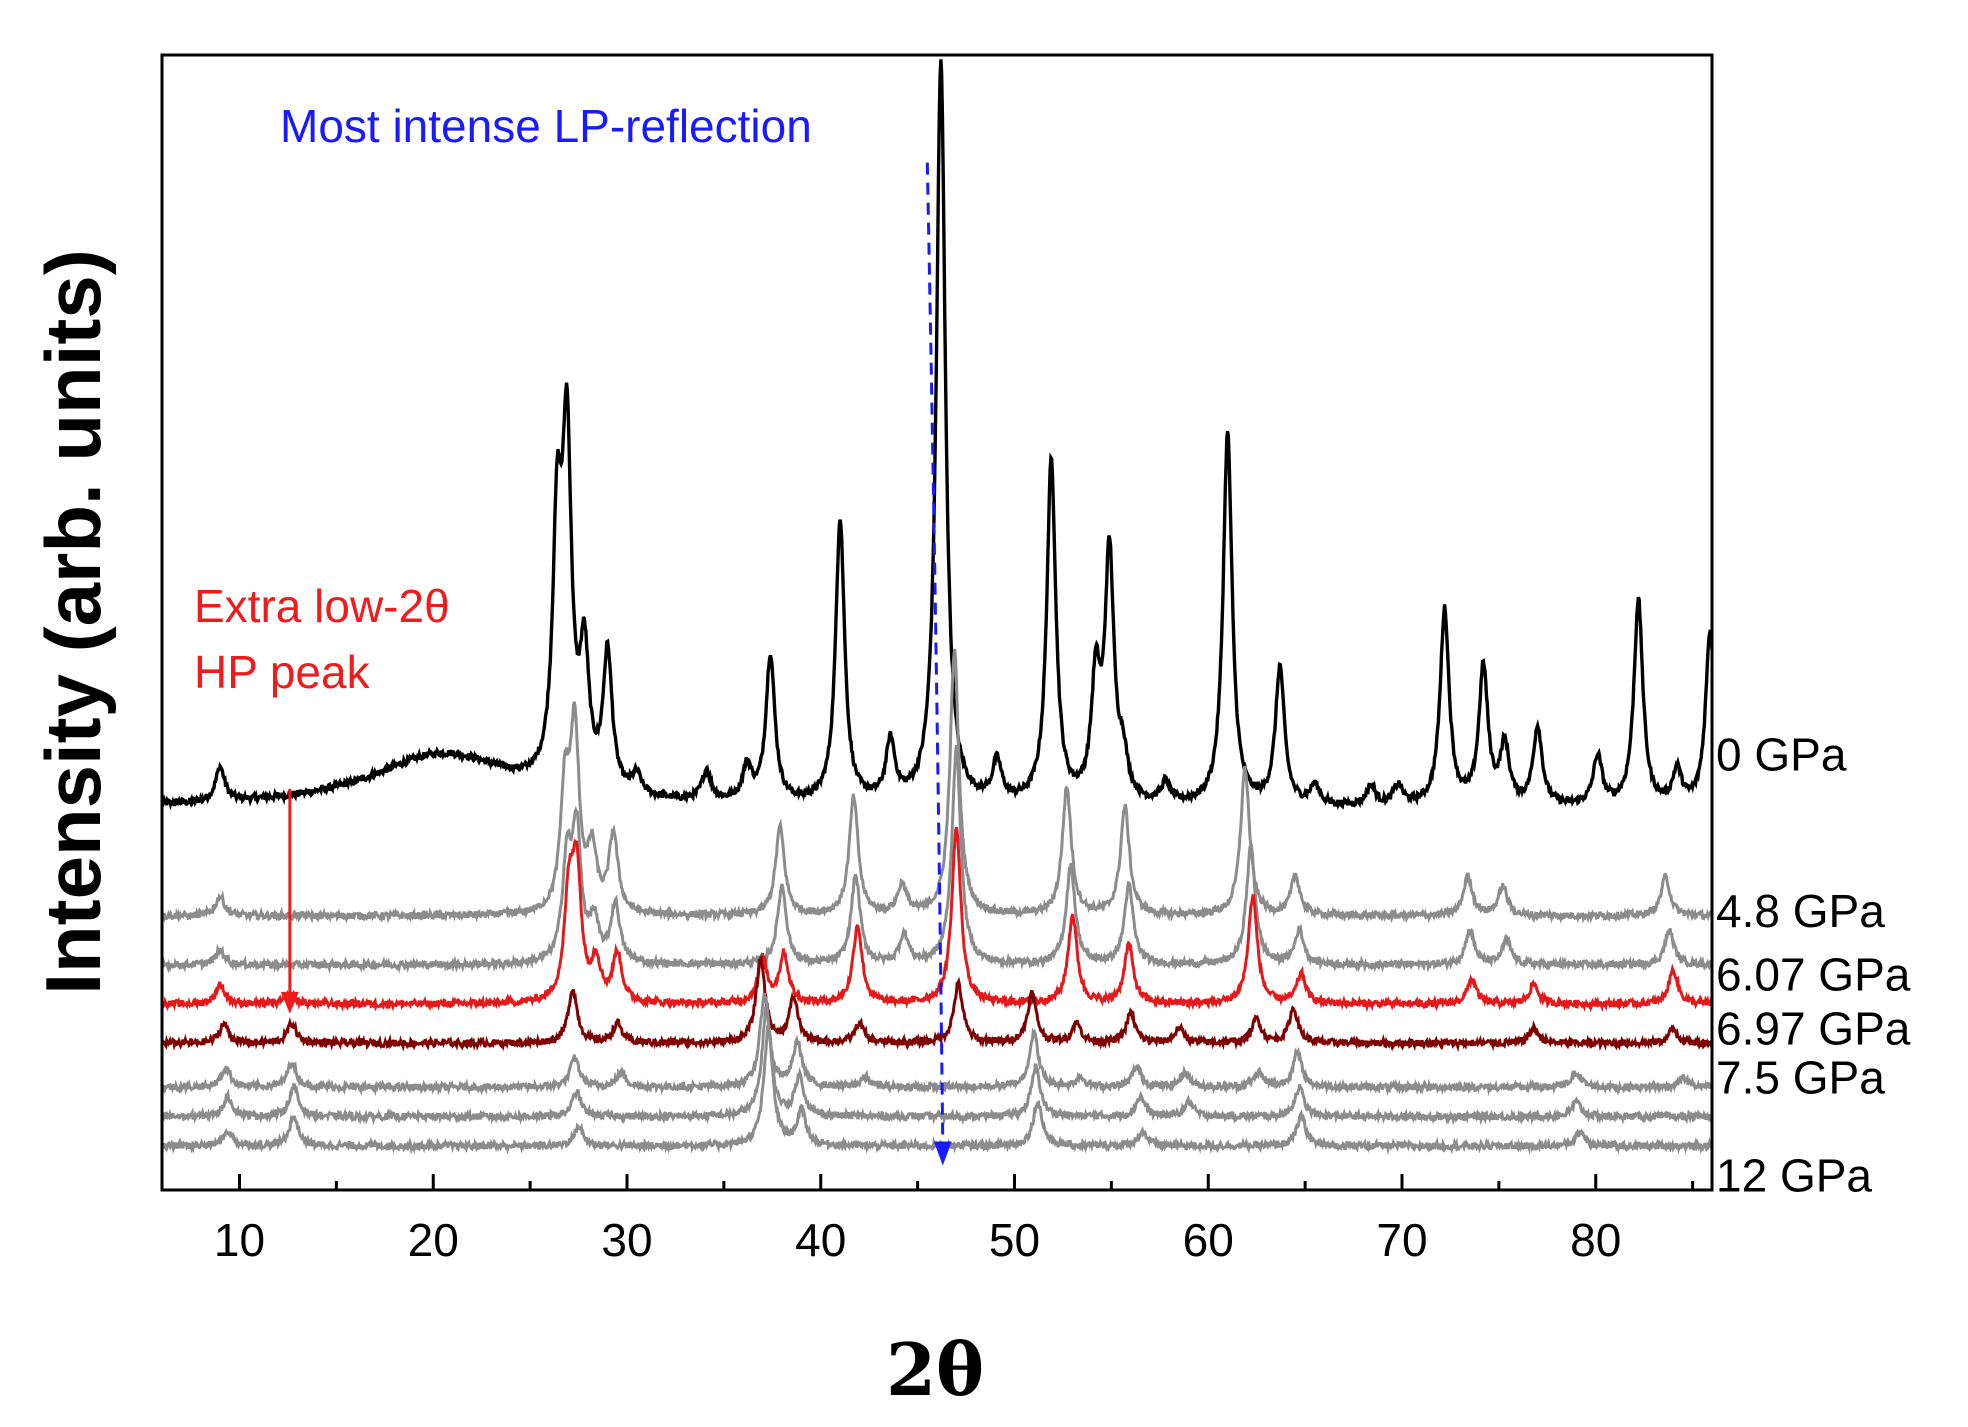  Describe the element at coordinates (1208, 1240) in the screenshot. I see `x-tick-label: 60` at that location.